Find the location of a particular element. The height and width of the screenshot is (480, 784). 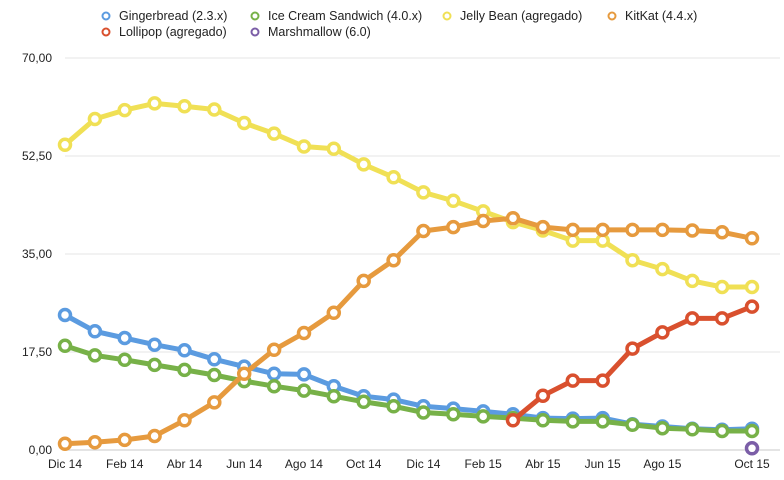

x-tick-label: Jun 15 is located at coordinates (603, 464).